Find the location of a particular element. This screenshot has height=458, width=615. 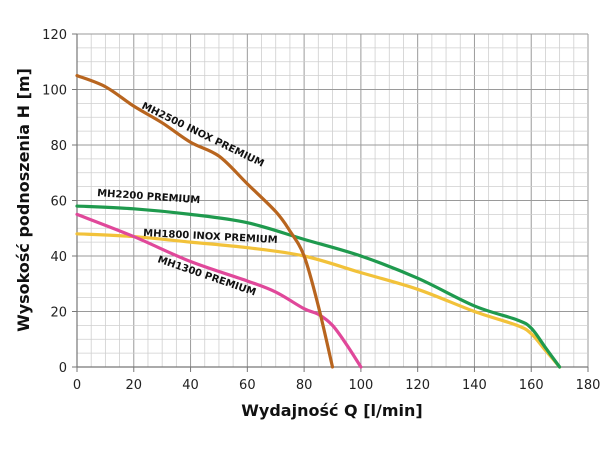

y-tick-label: 80 is located at coordinates (58, 146).